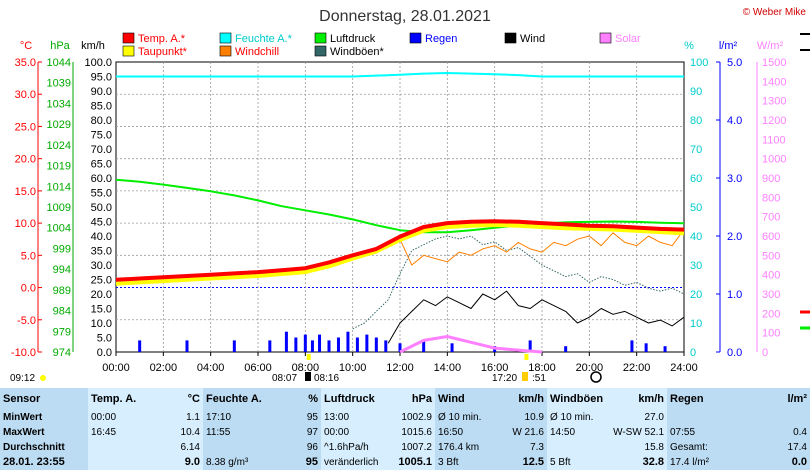 The width and height of the screenshot is (810, 471). I want to click on wind-tick-label: 80.0, so click(101, 121).